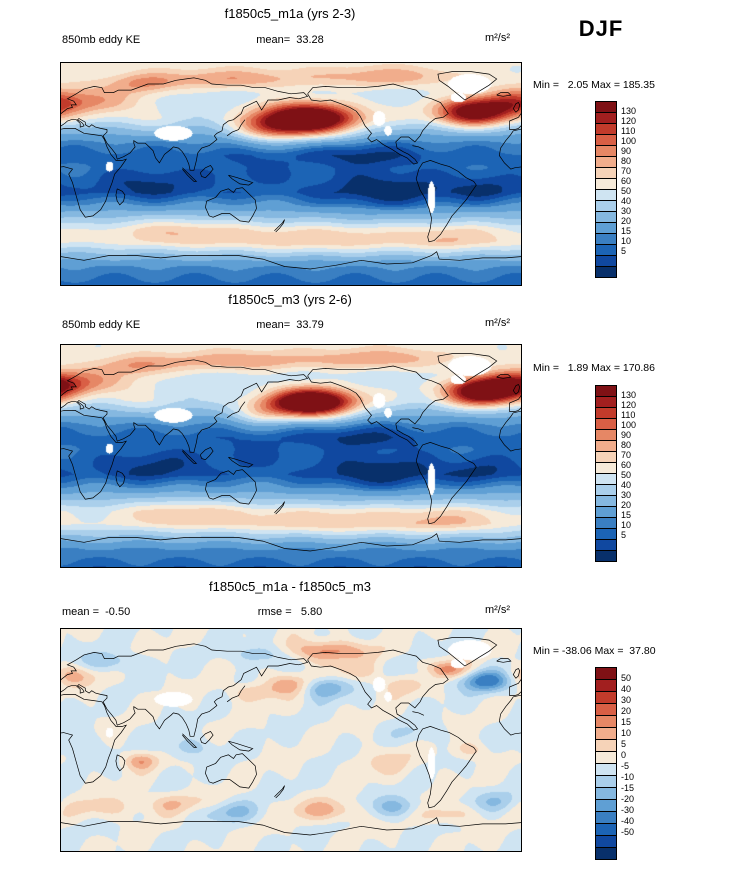 This screenshot has width=733, height=872. Describe the element at coordinates (497, 610) in the screenshot. I see `panel3-units-label: m²/s²` at that location.